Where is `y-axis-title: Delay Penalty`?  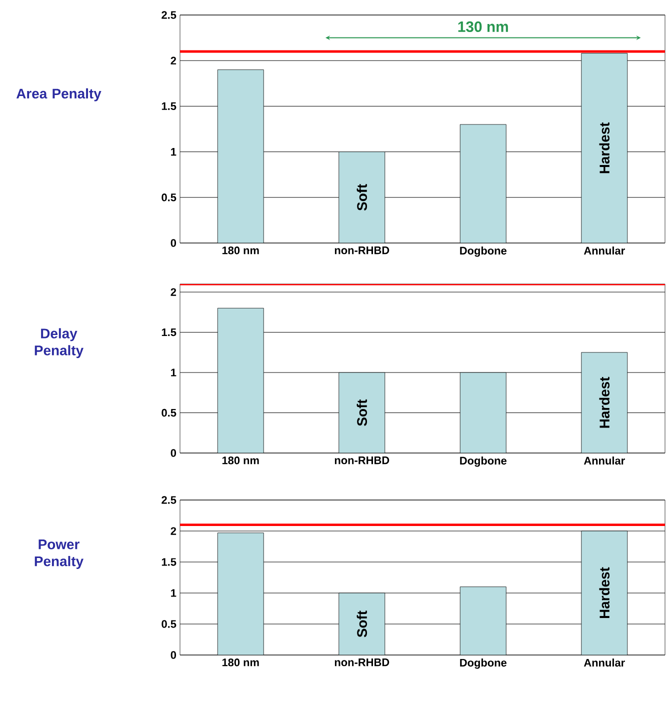 y-axis-title: Delay Penalty is located at coordinates (59, 343).